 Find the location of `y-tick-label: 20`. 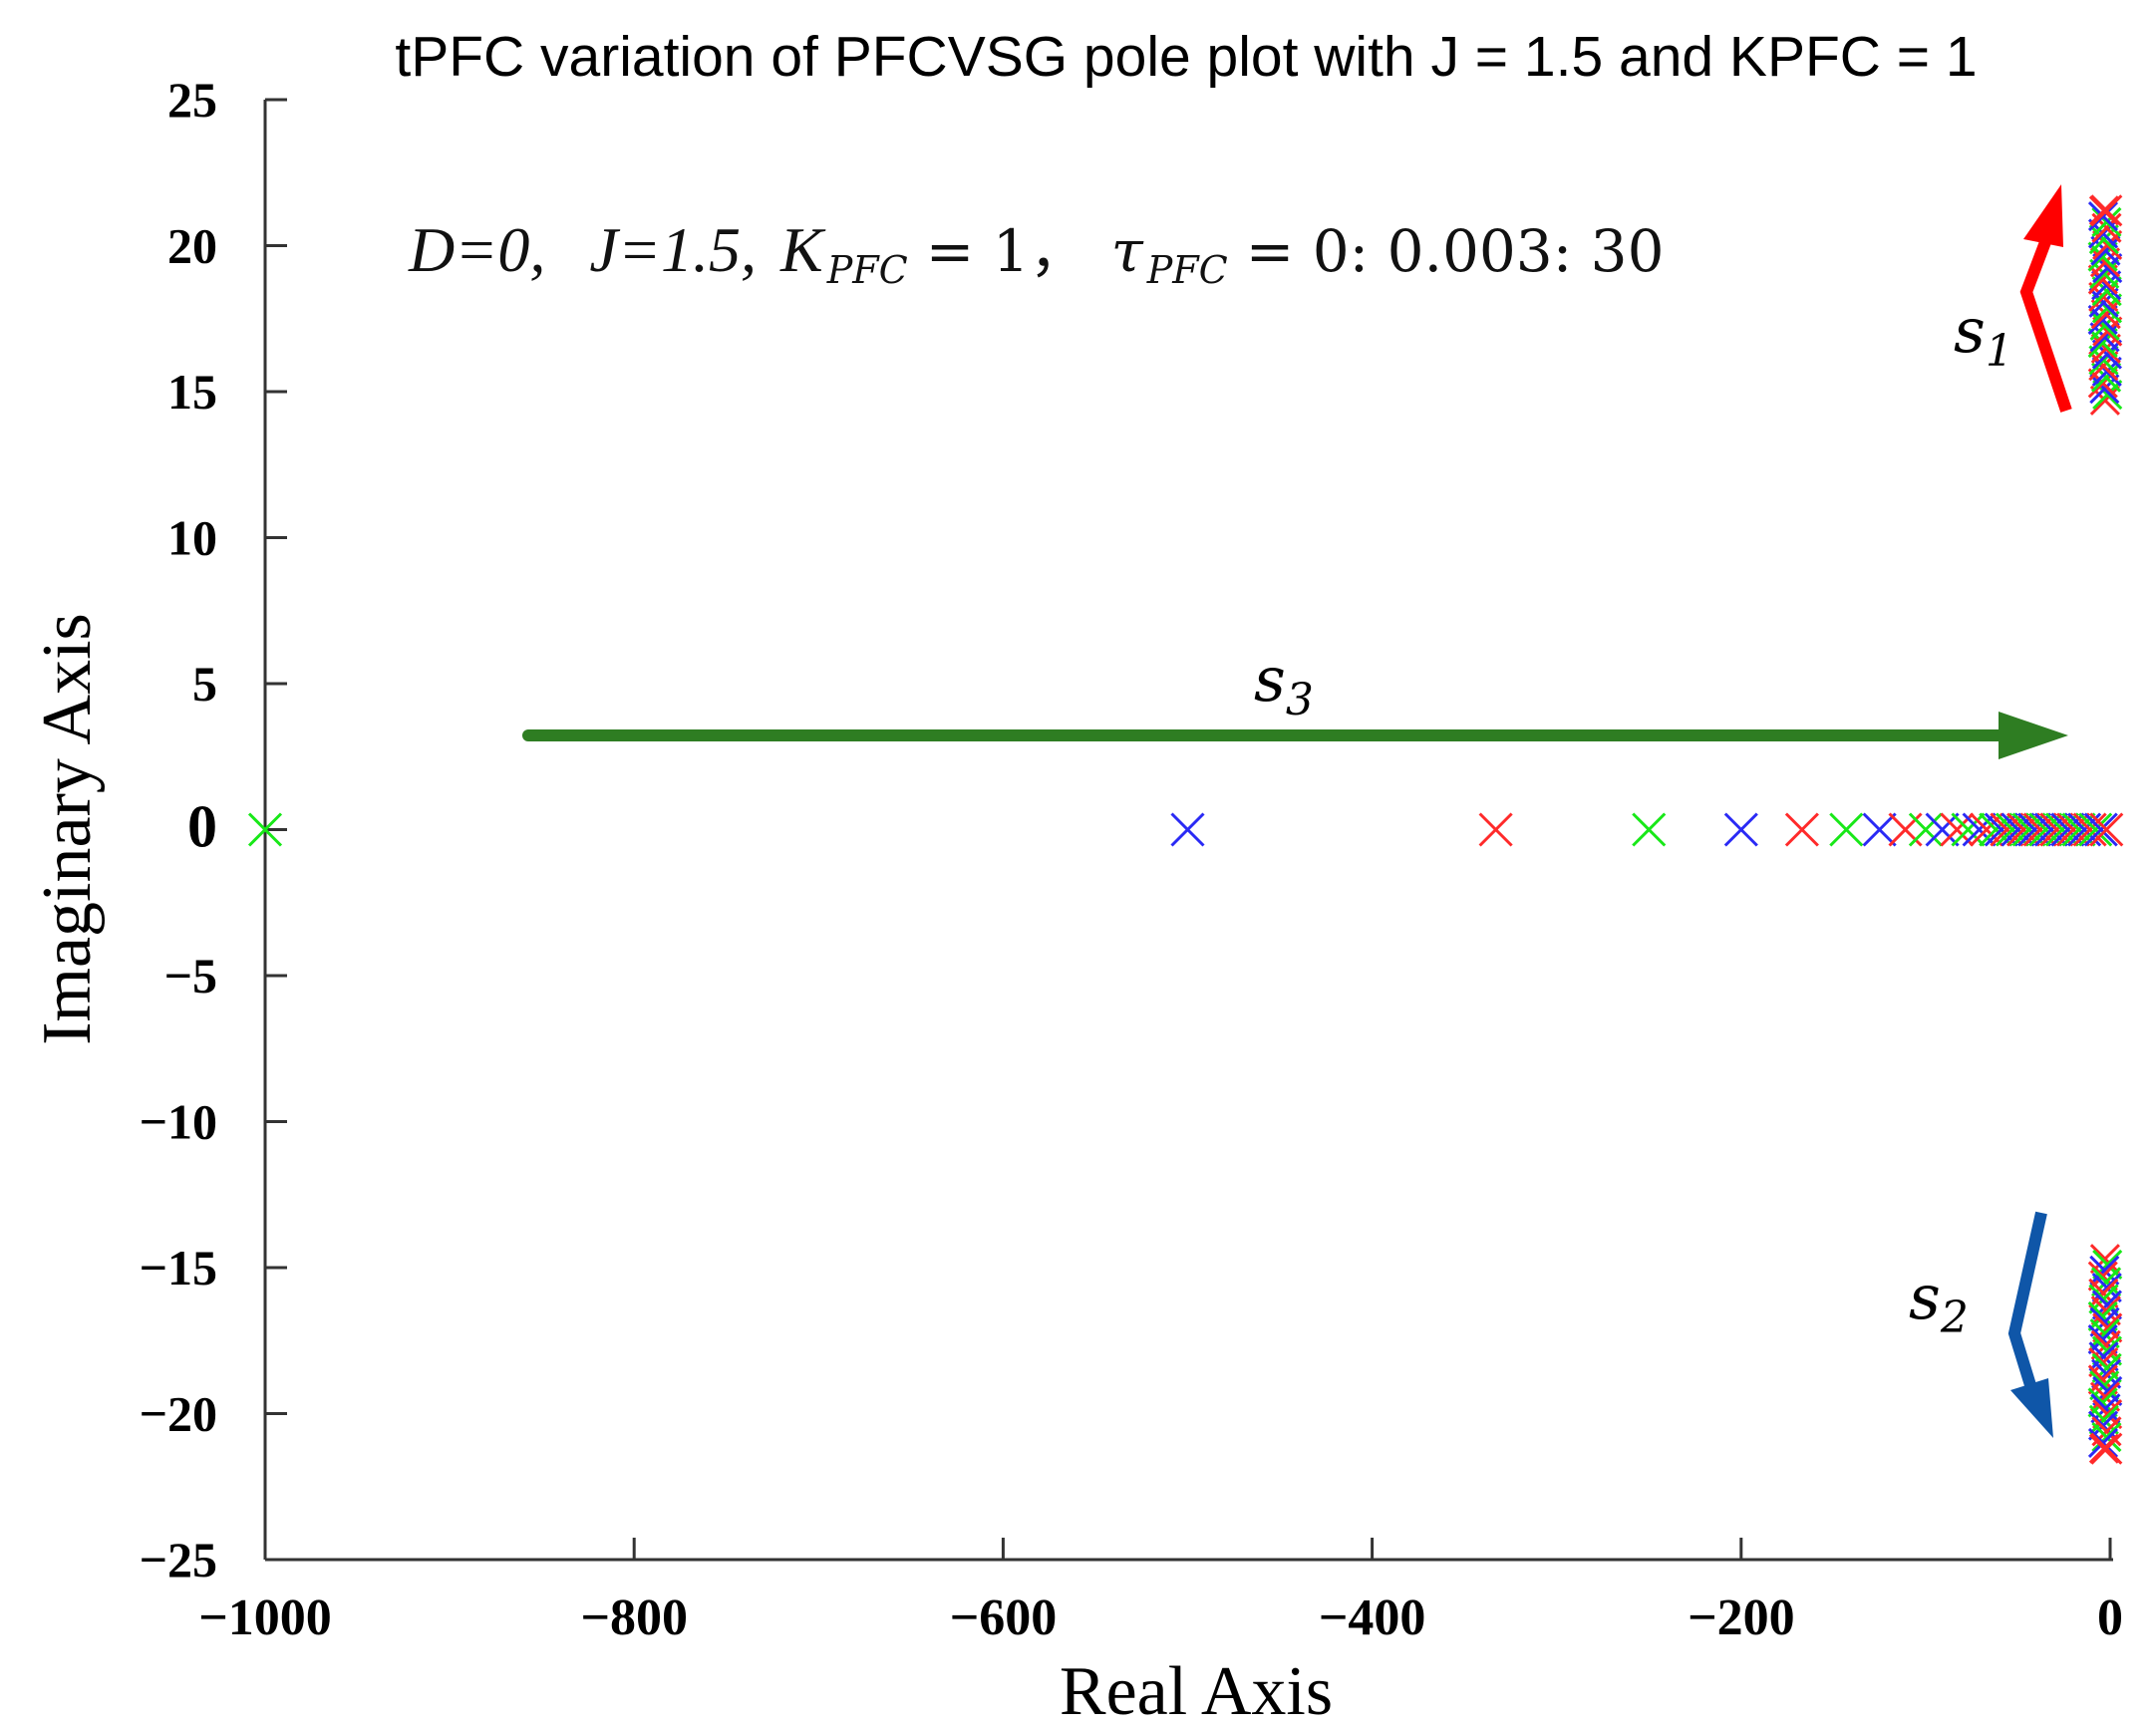

y-tick-label: 20 is located at coordinates (192, 246).